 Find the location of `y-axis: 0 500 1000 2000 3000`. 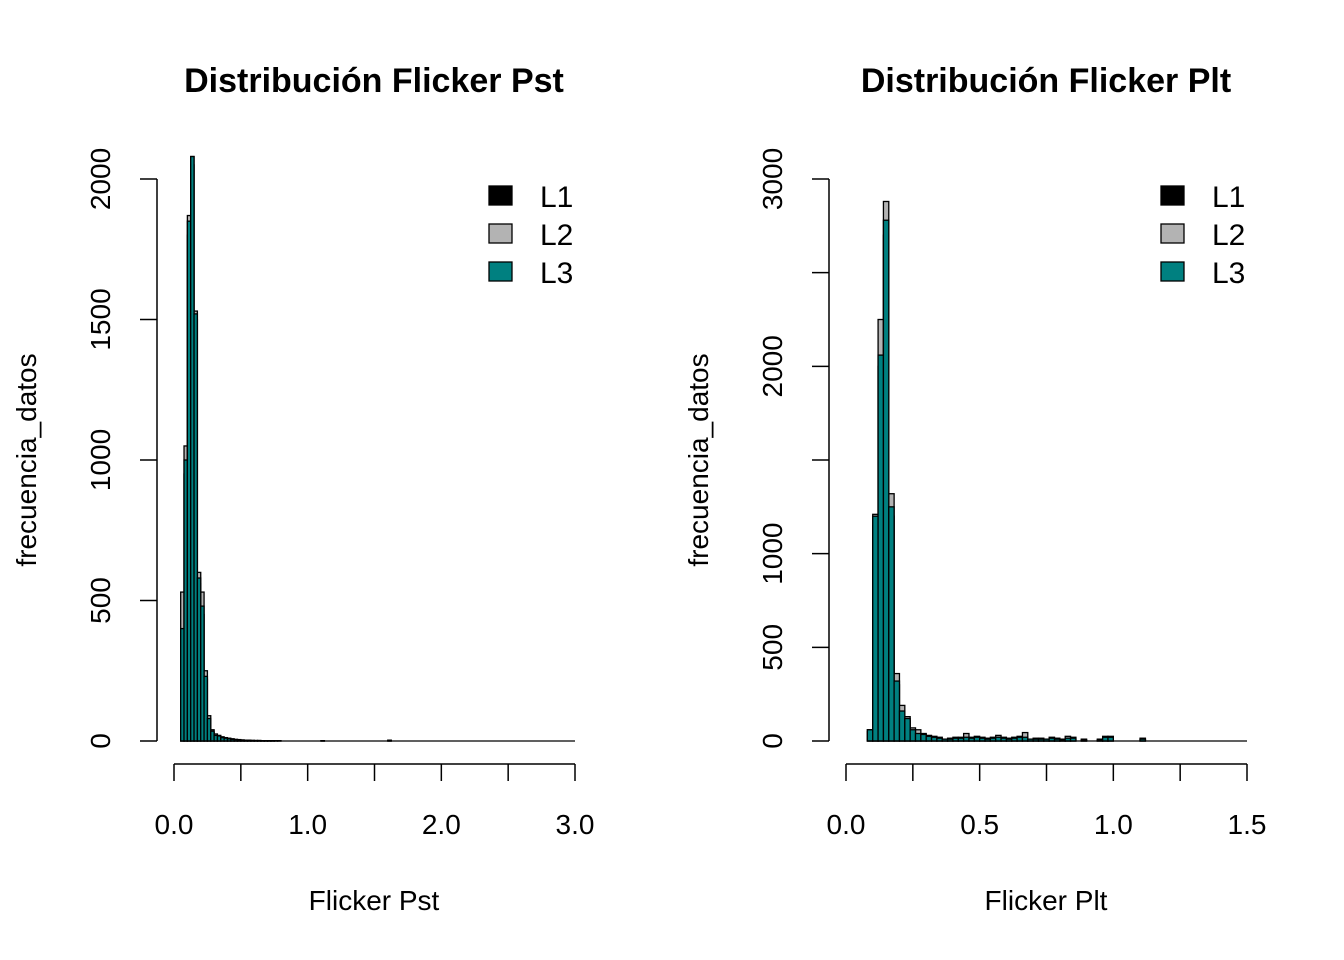

y-axis: 0 500 1000 2000 3000 is located at coordinates (793, 448).